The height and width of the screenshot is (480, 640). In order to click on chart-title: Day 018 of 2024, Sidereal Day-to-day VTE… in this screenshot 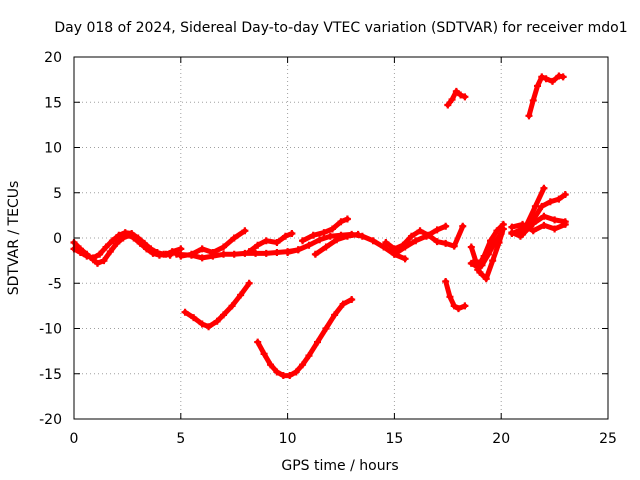, I will do `click(340, 28)`.